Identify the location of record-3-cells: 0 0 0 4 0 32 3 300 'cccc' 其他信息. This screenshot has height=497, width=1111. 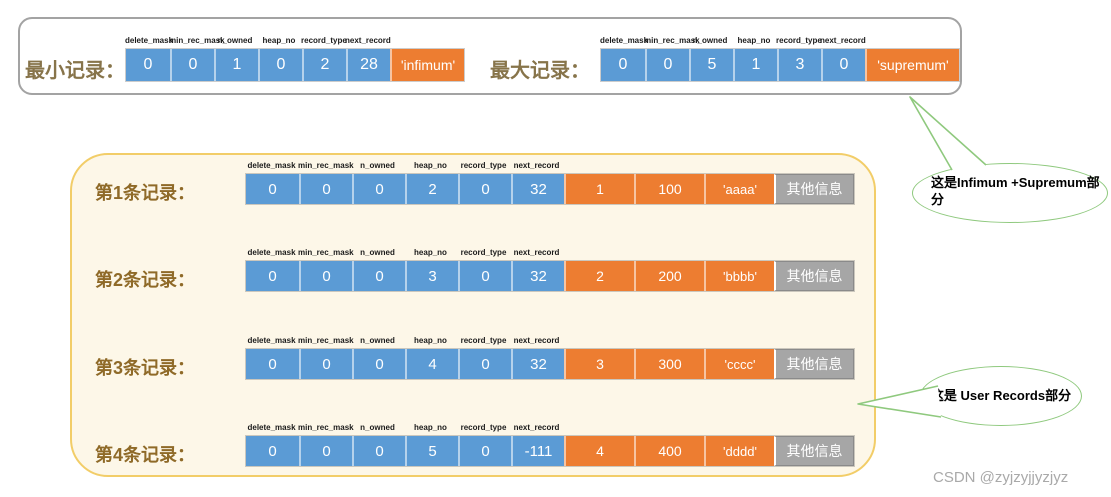
(550, 364).